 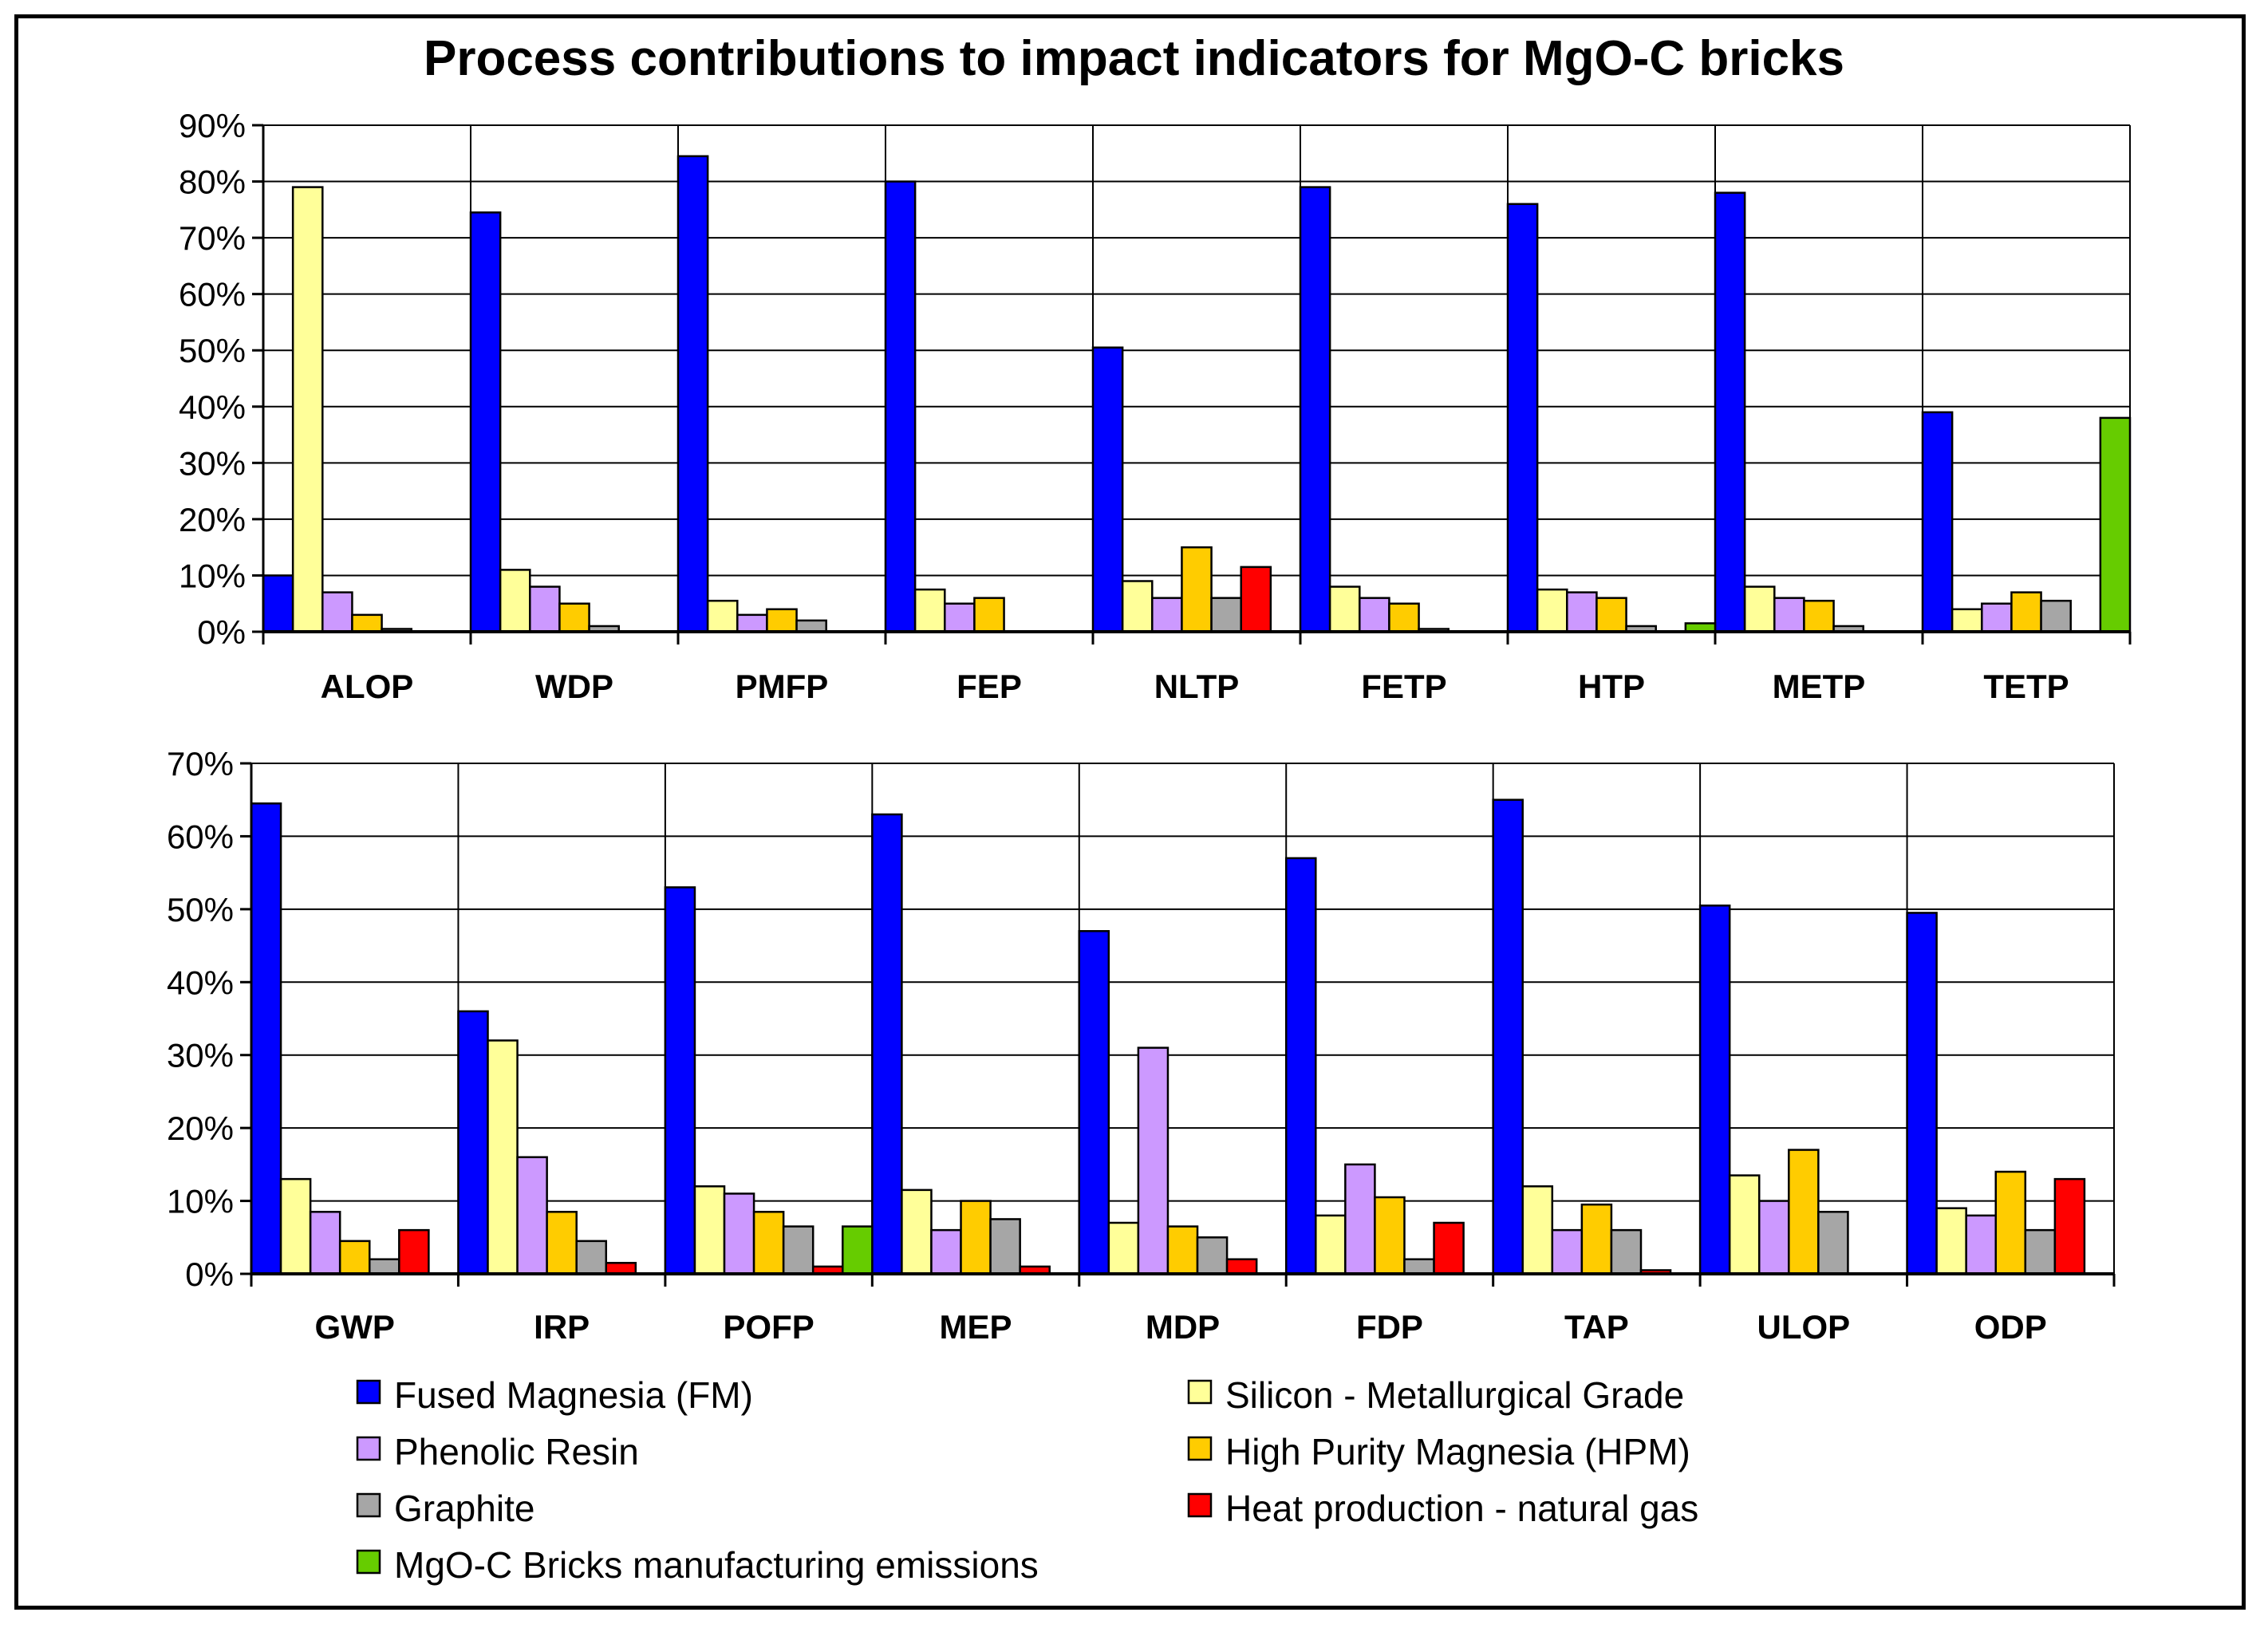 What do you see at coordinates (680, 1081) in the screenshot?
I see `bar-pofp-s1` at bounding box center [680, 1081].